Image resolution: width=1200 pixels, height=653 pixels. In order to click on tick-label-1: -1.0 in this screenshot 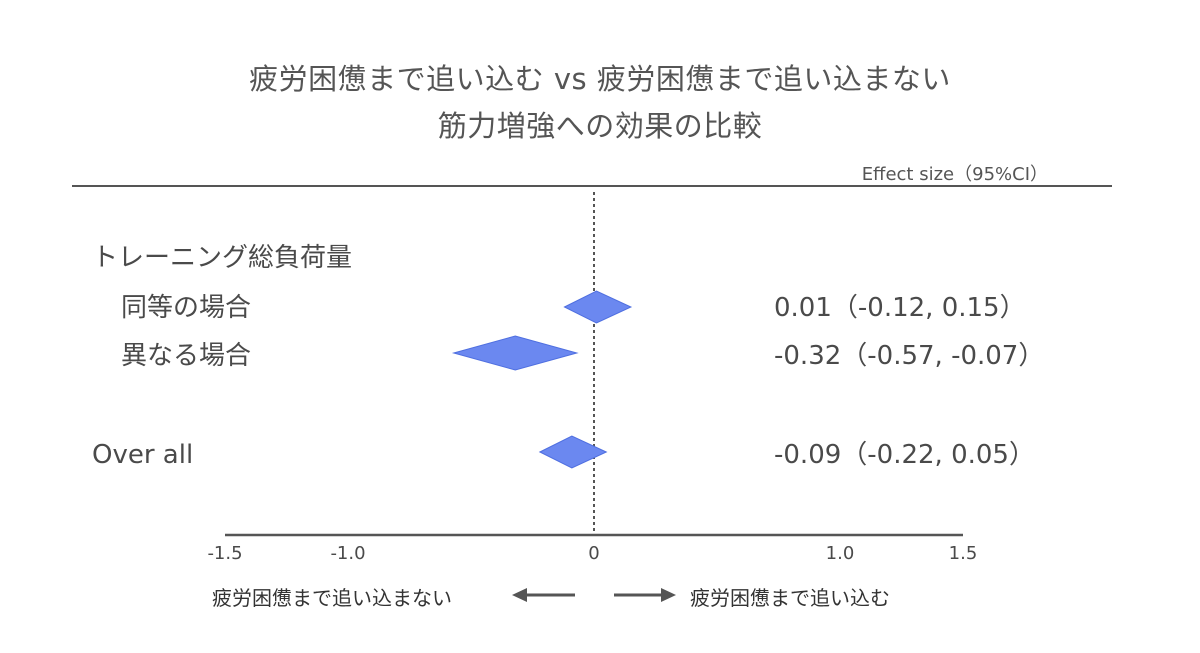, I will do `click(347, 553)`.